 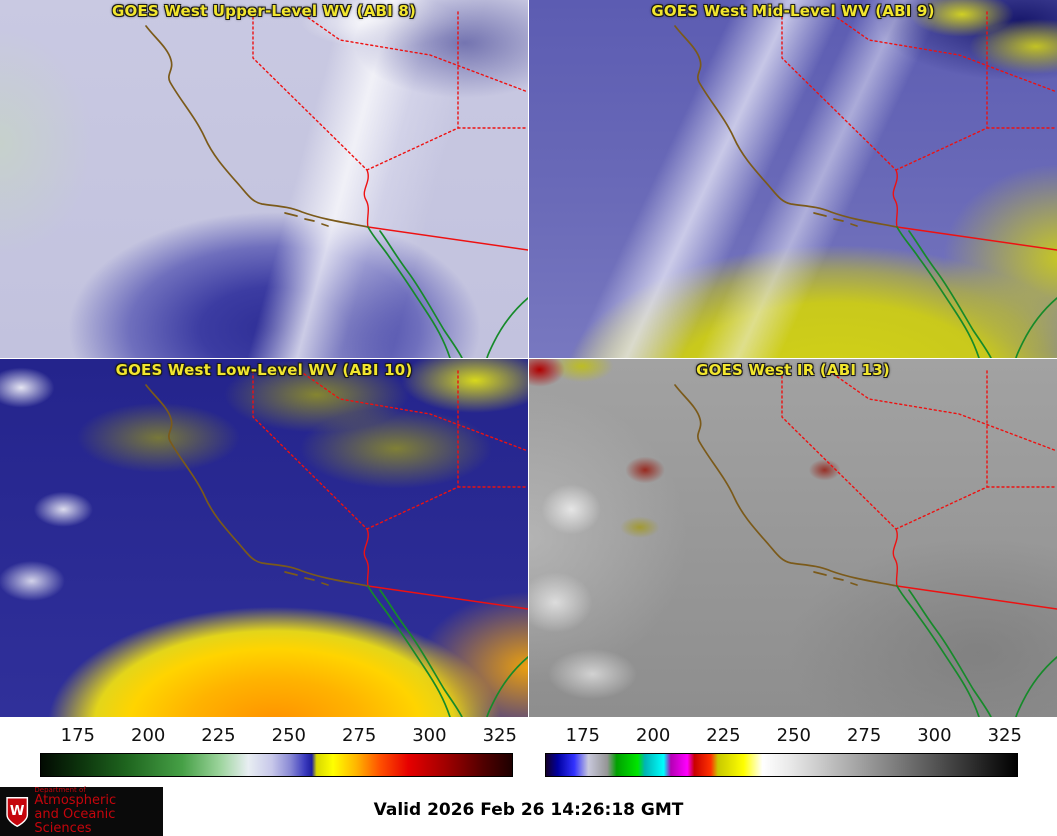 I want to click on ir-colorbar, so click(x=781, y=765).